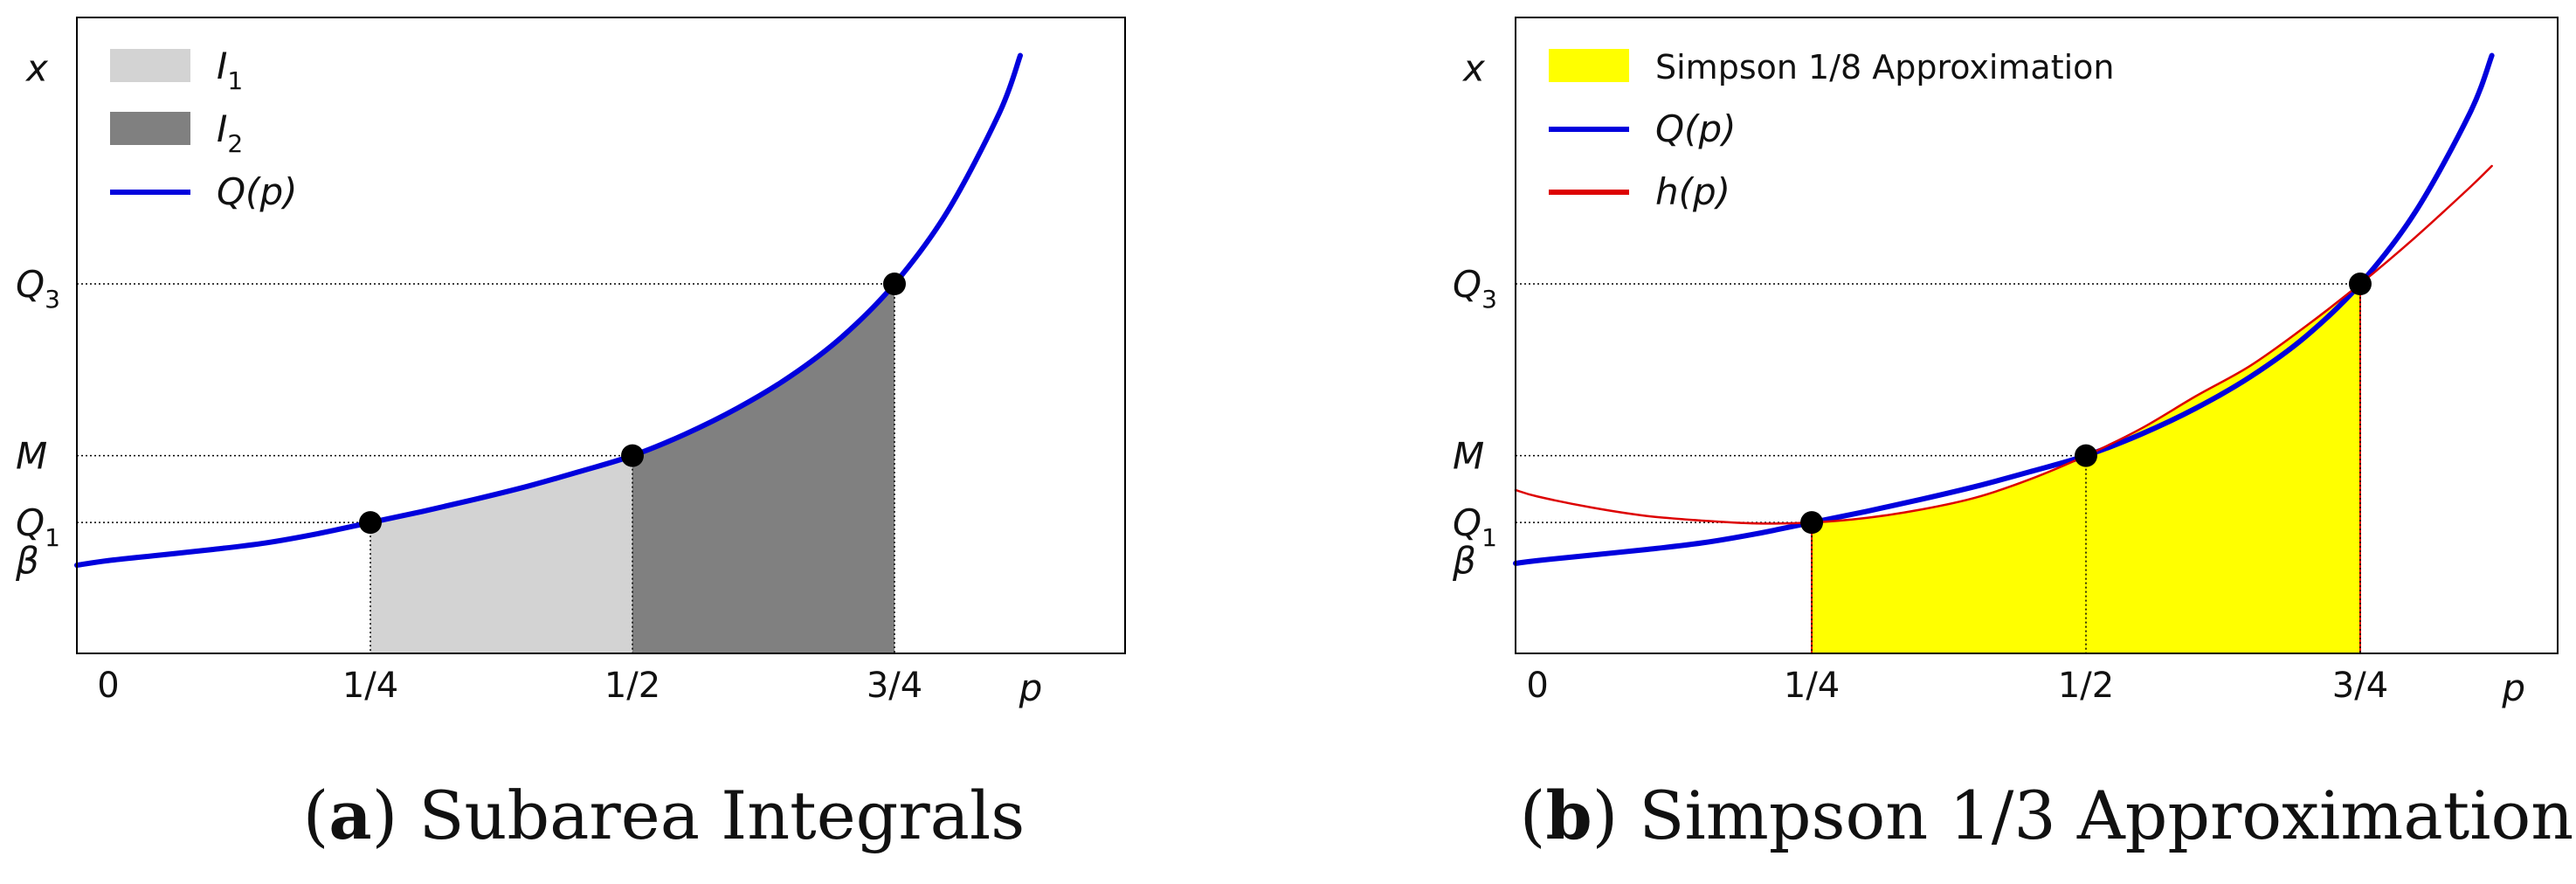  Describe the element at coordinates (1692, 191) in the screenshot. I see `legend-label: h(p)` at that location.